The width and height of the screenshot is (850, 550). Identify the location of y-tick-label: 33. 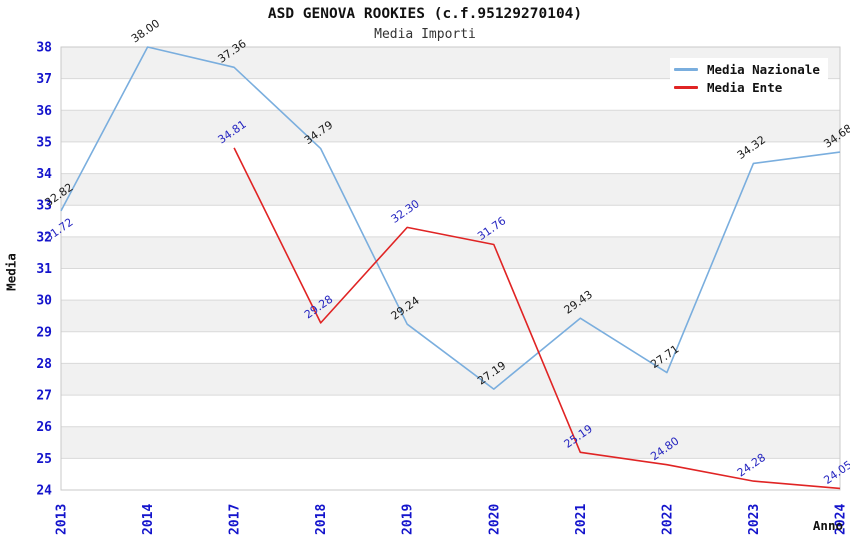
(44, 206).